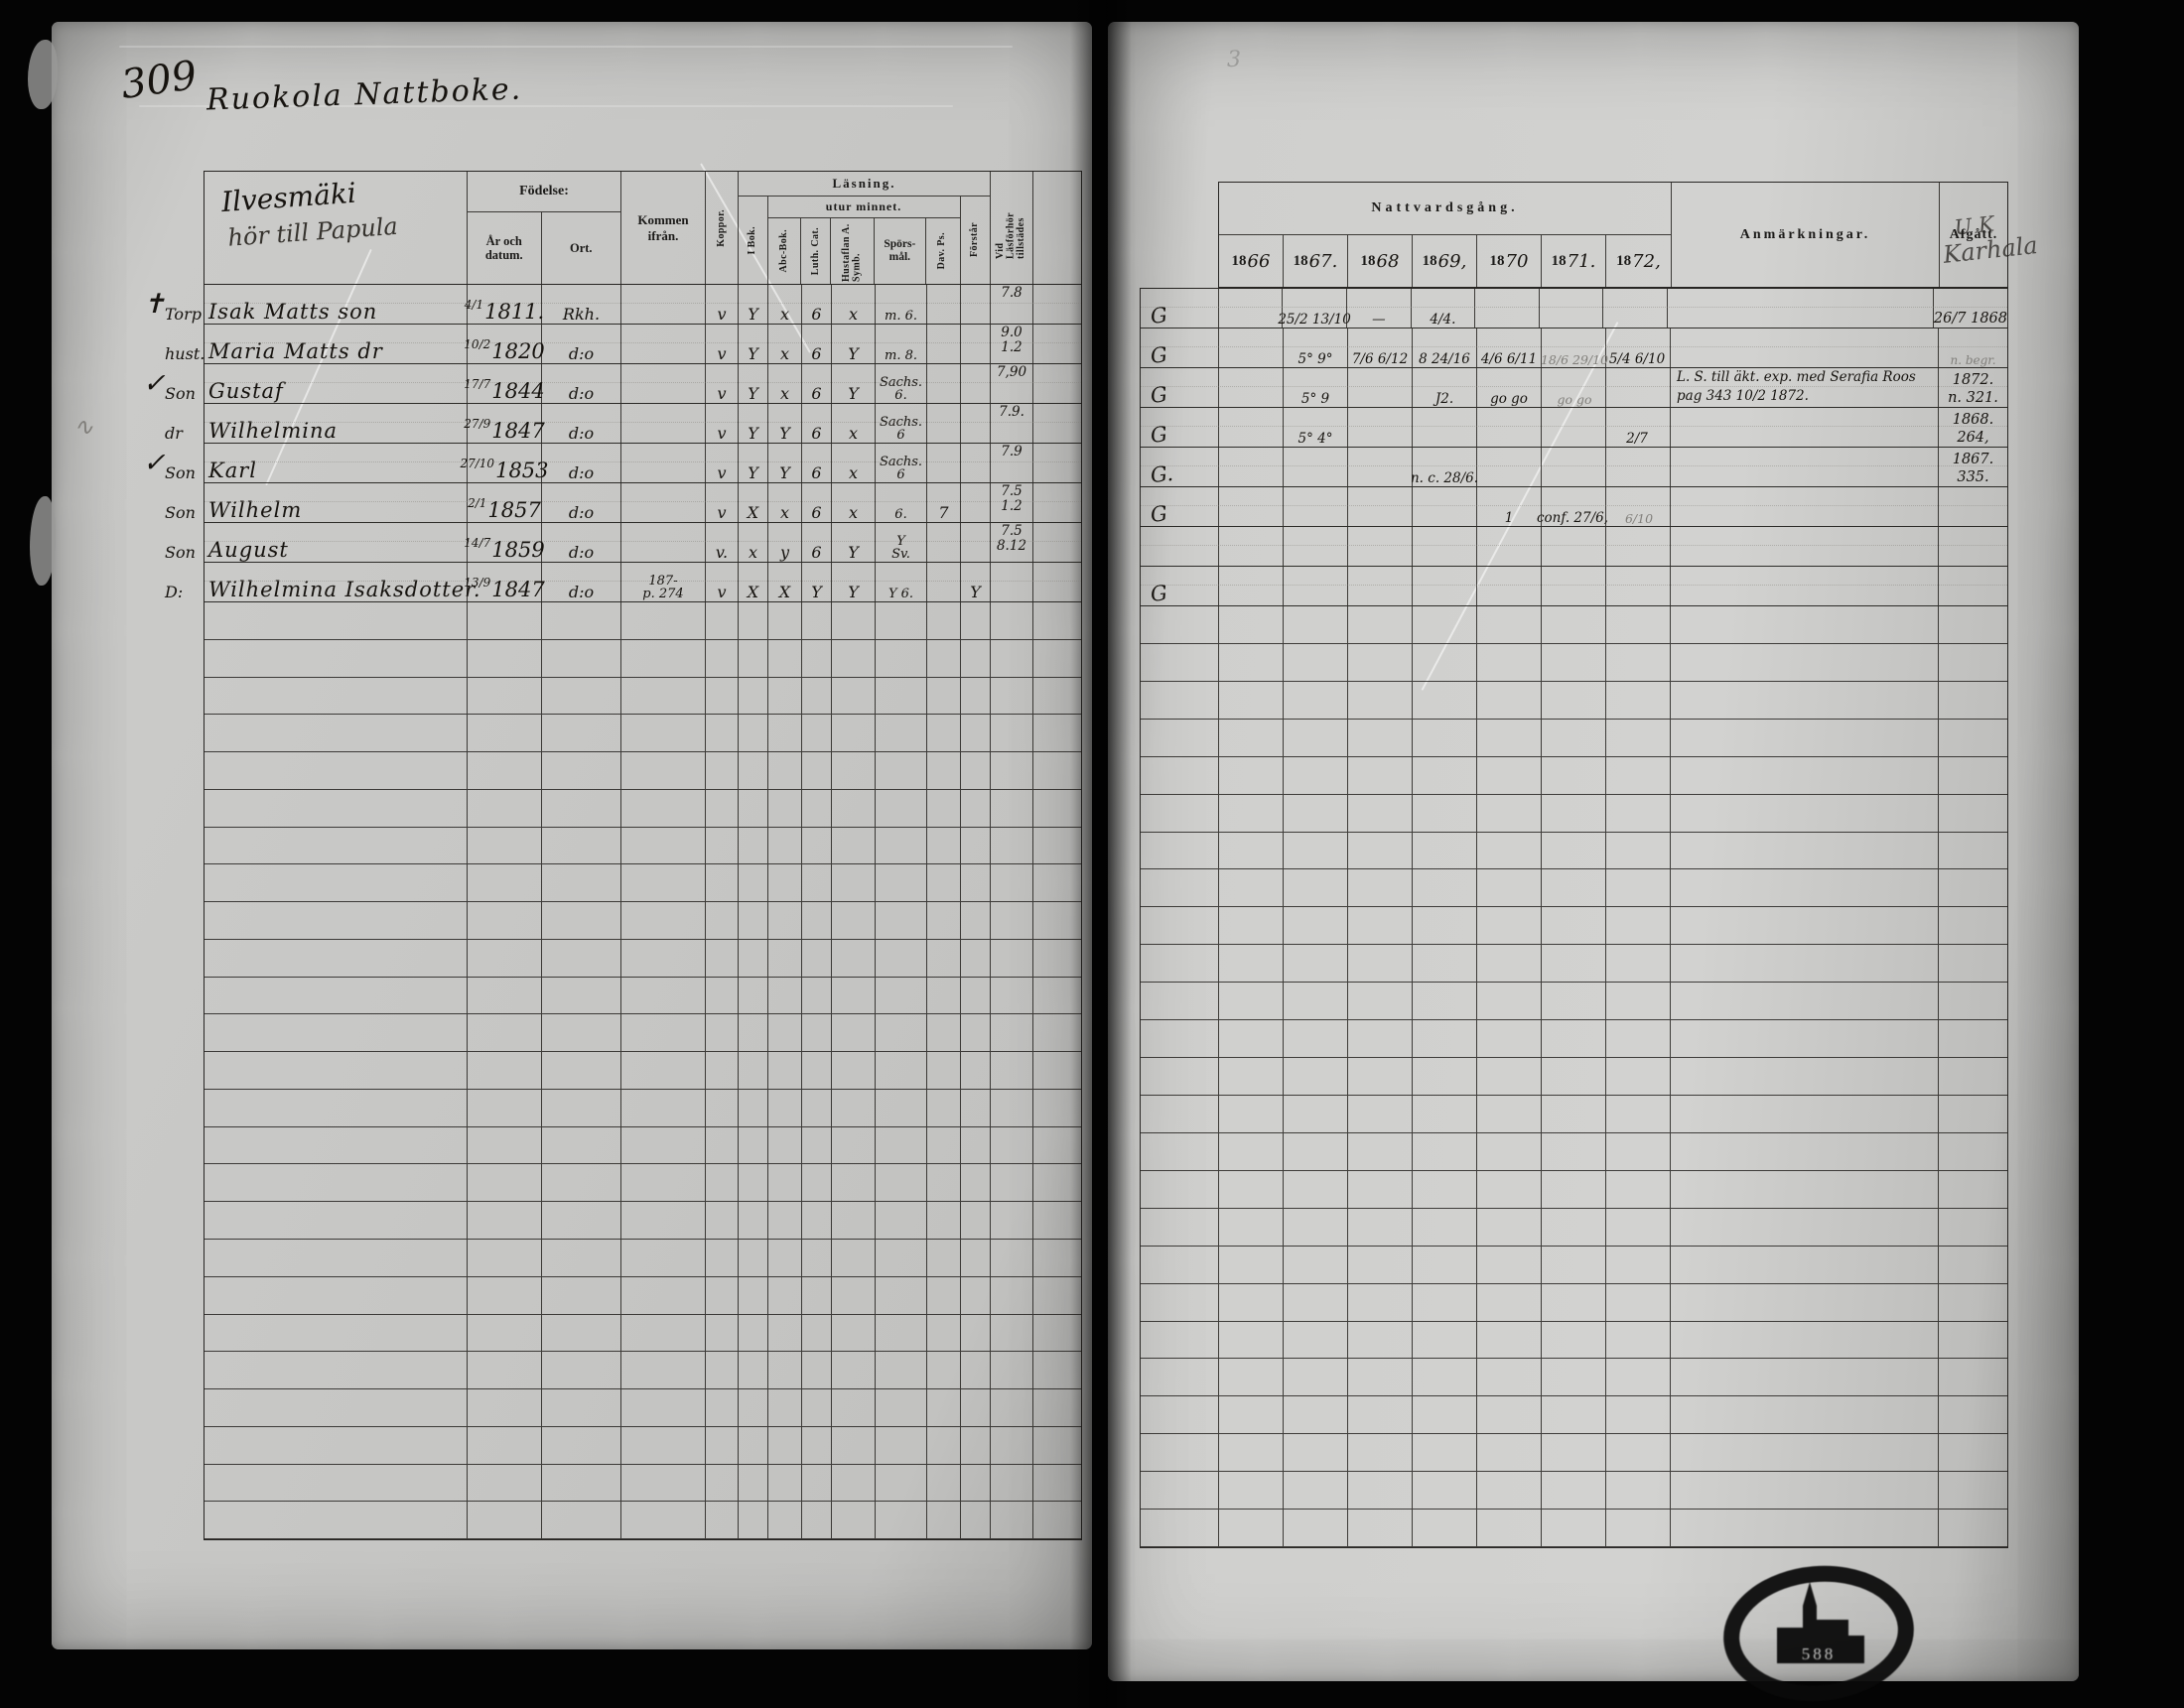 Image resolution: width=2184 pixels, height=1708 pixels. I want to click on cell-birth-place: d:o, so click(581, 424).